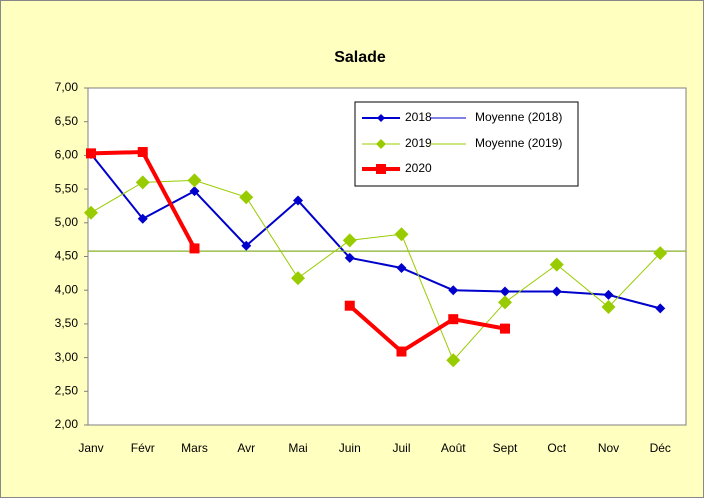 The width and height of the screenshot is (705, 499). Describe the element at coordinates (67, 121) in the screenshot. I see `y-tick-label: 6,50` at that location.